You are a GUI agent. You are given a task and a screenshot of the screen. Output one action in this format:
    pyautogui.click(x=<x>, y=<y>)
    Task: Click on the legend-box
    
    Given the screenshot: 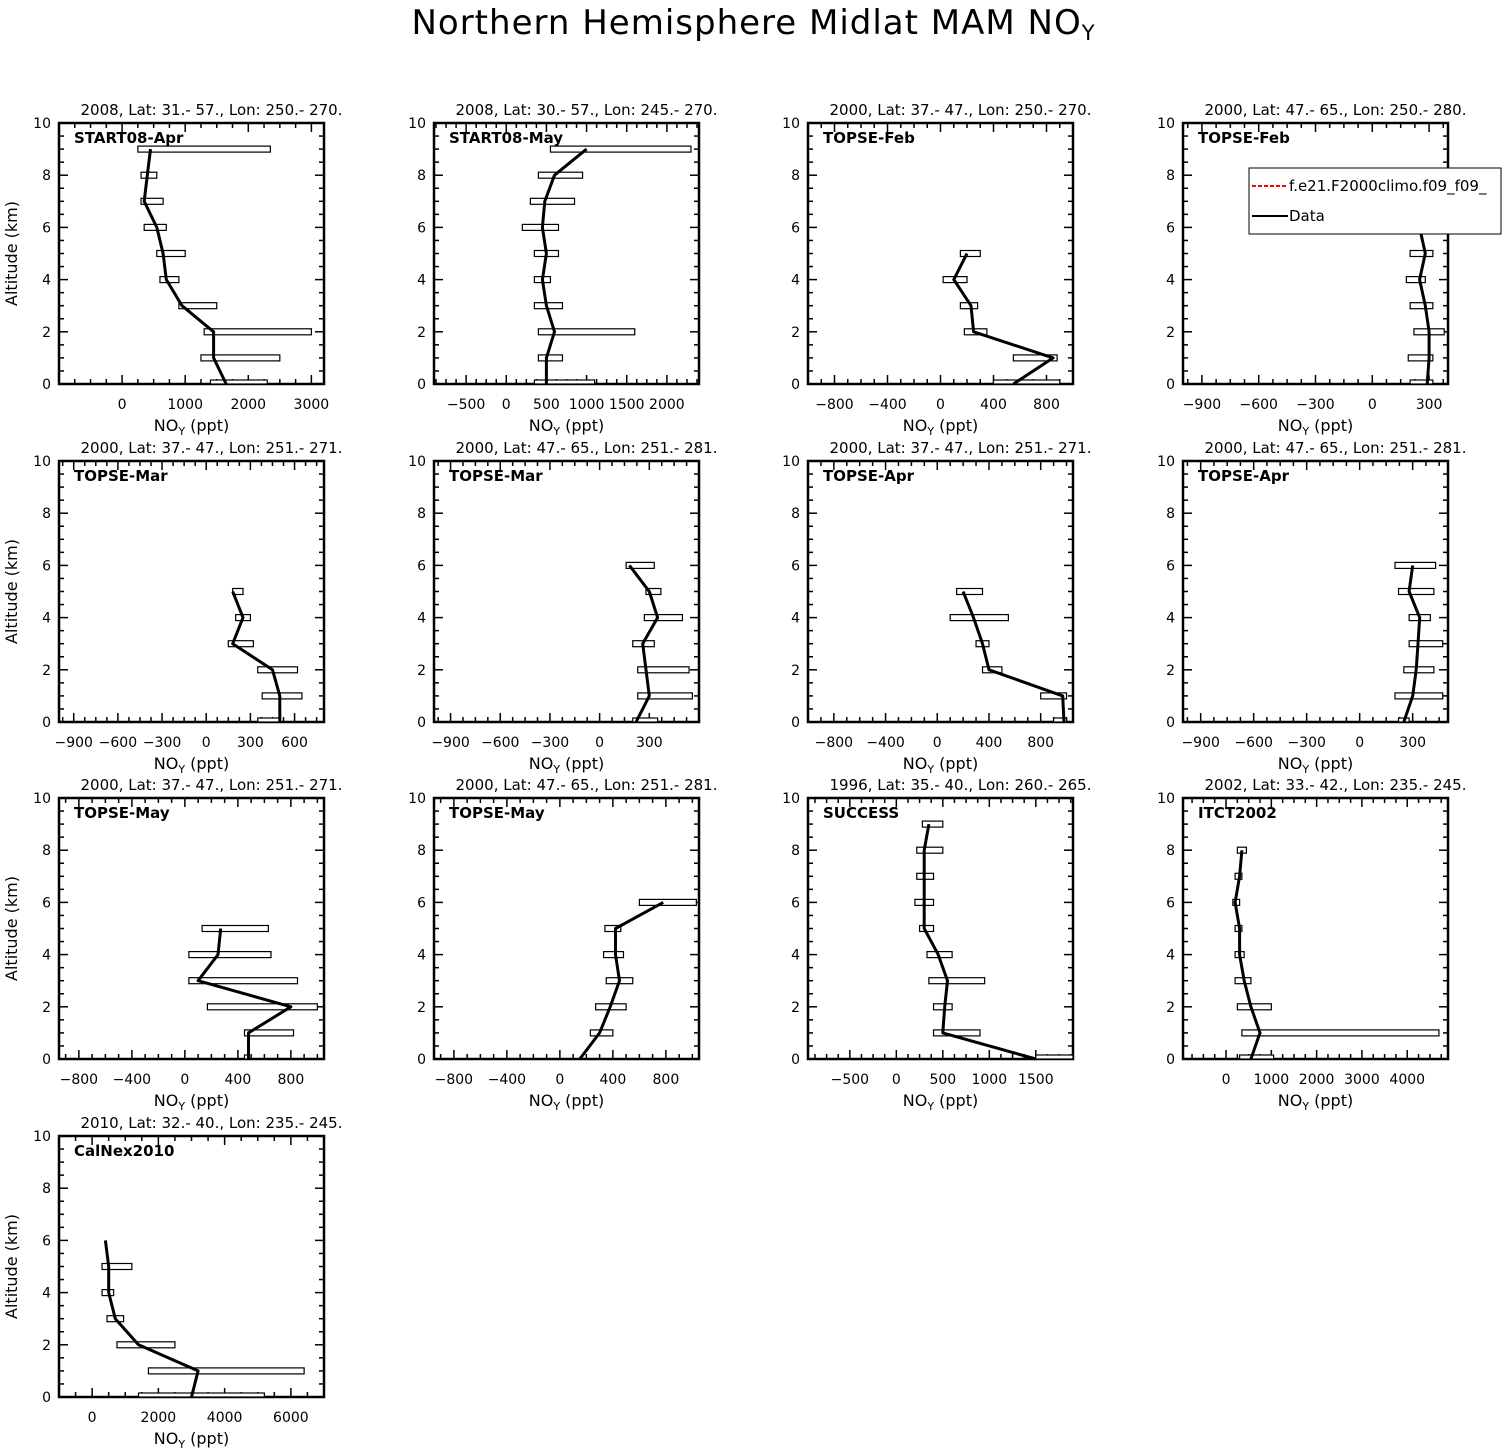 What is the action you would take?
    pyautogui.click(x=1375, y=201)
    